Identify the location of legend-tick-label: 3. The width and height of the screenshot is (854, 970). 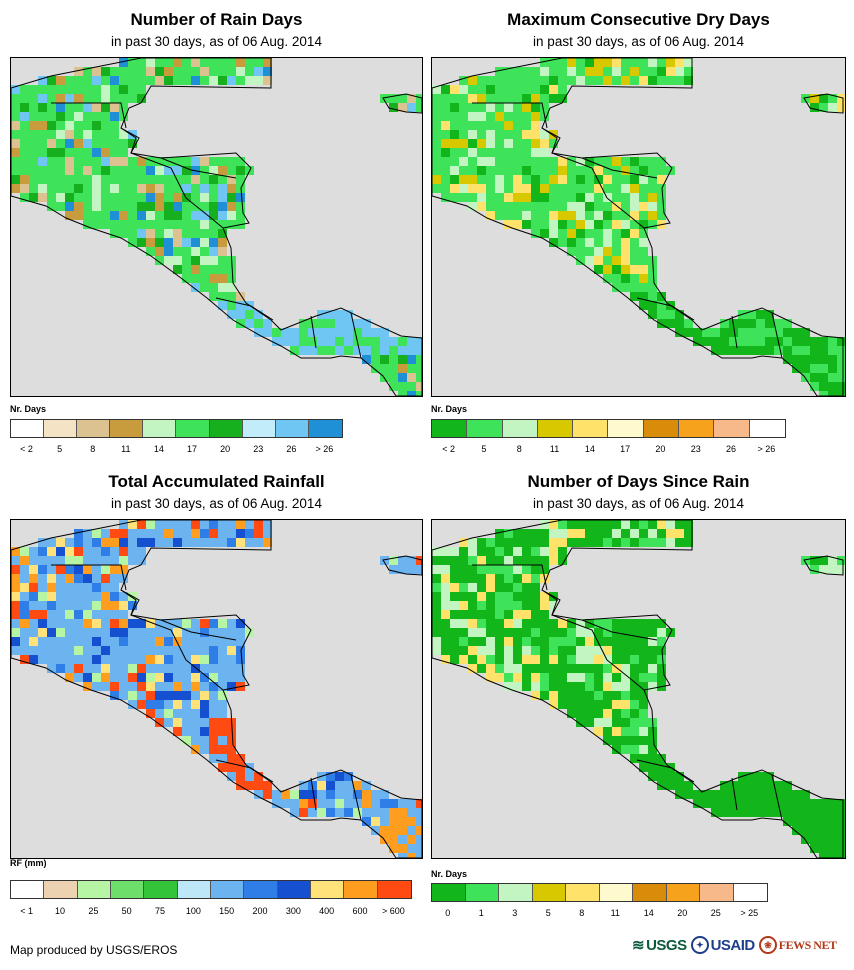
(515, 913).